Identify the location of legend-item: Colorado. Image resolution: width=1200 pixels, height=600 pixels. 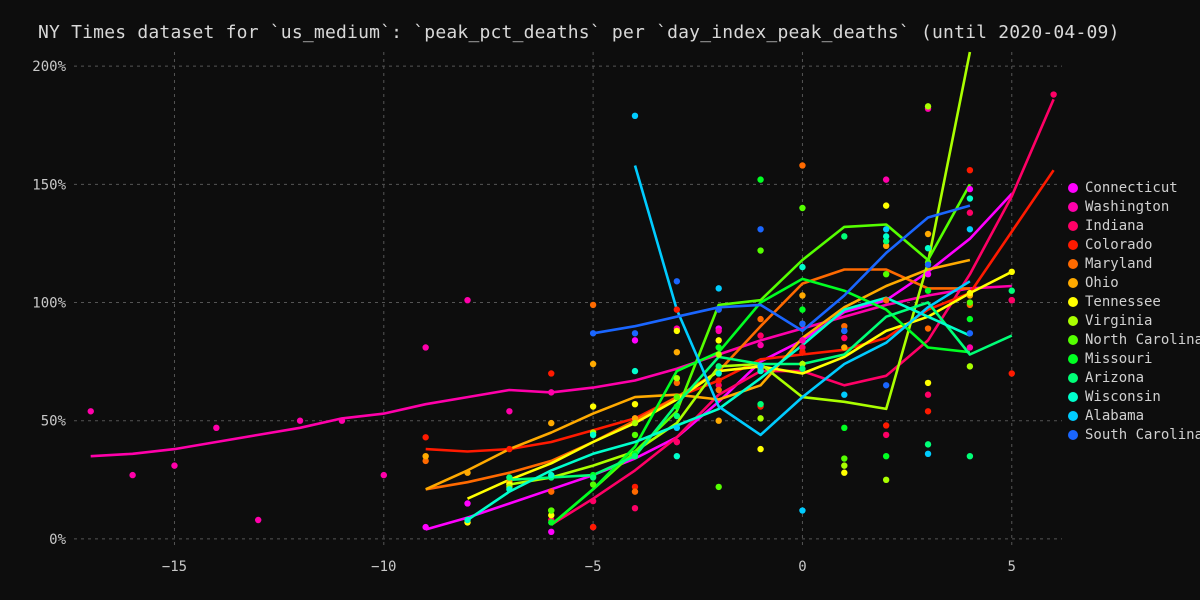
(1134, 244).